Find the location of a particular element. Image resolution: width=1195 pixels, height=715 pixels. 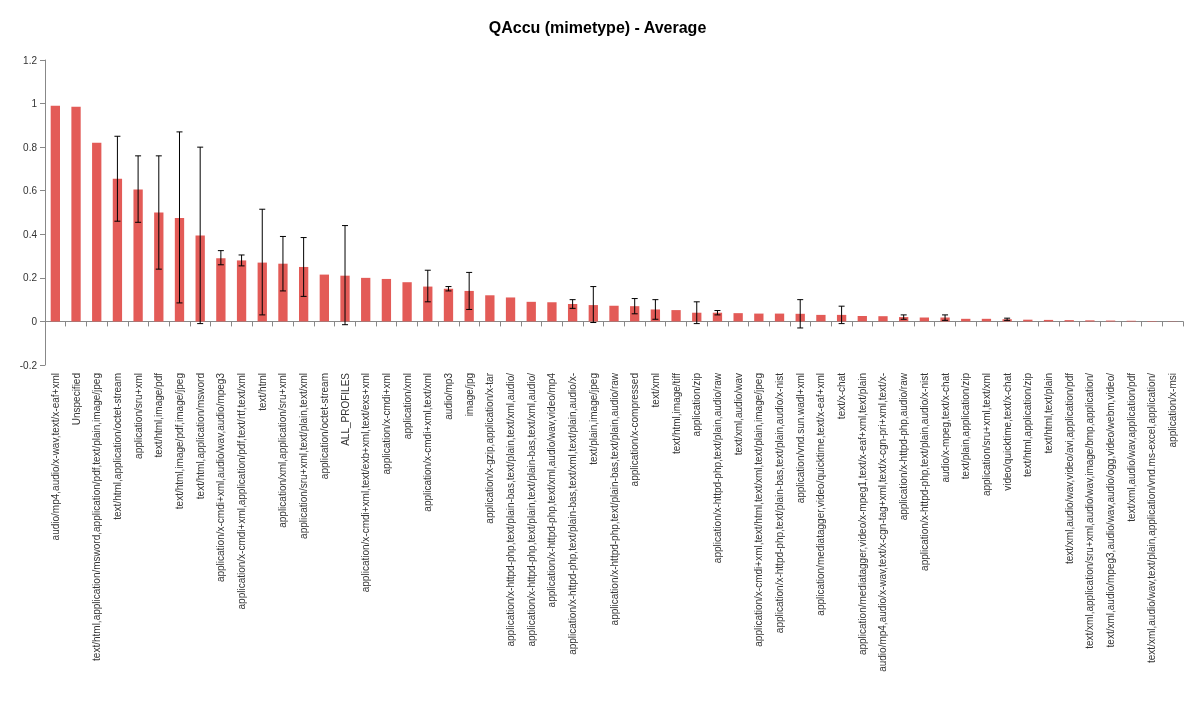

y-tick-label: 0.8 is located at coordinates (30, 147).